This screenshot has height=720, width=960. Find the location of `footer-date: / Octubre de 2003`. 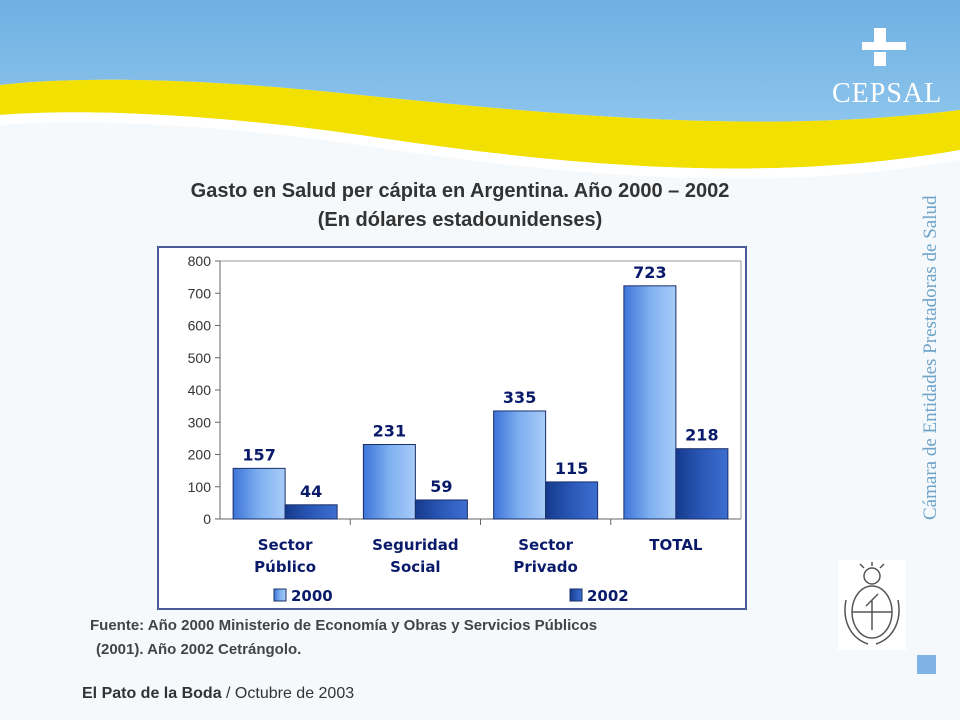

footer-date: / Octubre de 2003 is located at coordinates (288, 693).